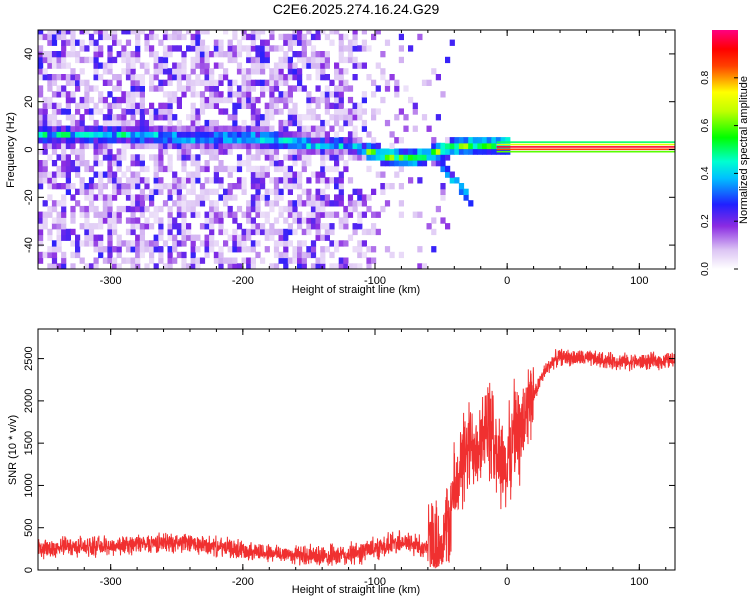 The height and width of the screenshot is (600, 750). What do you see at coordinates (705, 269) in the screenshot?
I see `colorbar-tick-label: 0.0` at bounding box center [705, 269].